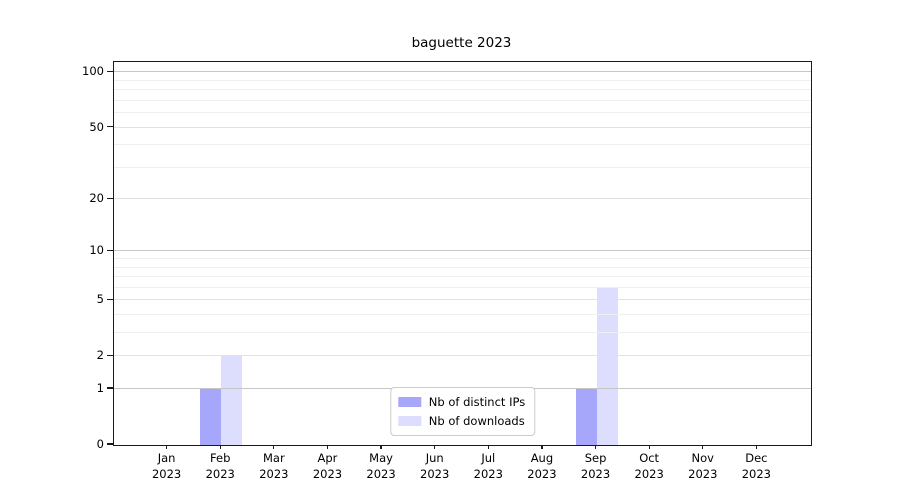 Image resolution: width=900 pixels, height=500 pixels. I want to click on x-tick-mark-feb, so click(220, 447).